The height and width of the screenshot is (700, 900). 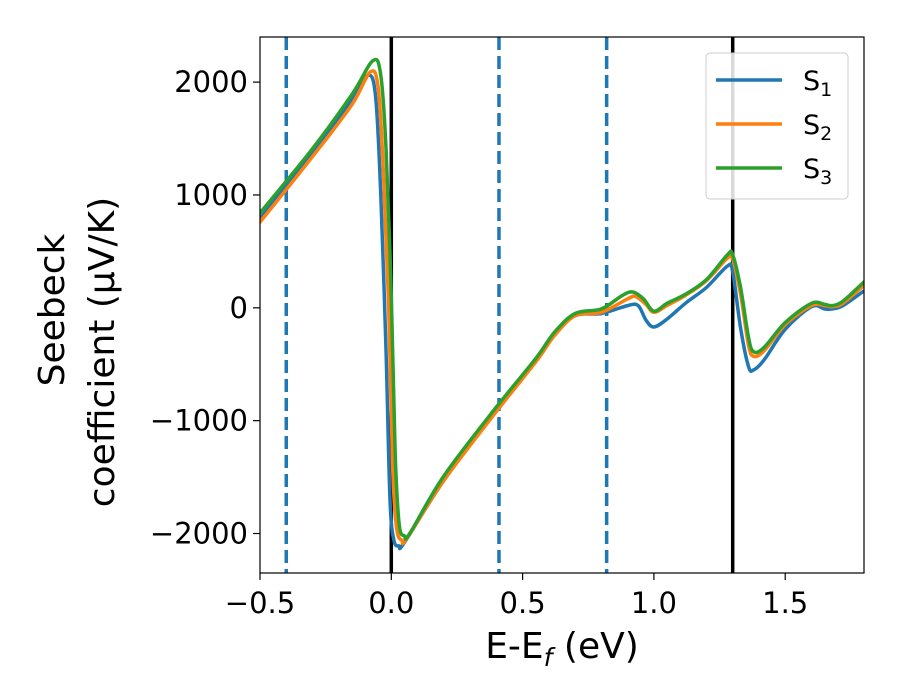 What do you see at coordinates (205, 308) in the screenshot?
I see `y-axis: −2000 −1000 0 1000 2000` at bounding box center [205, 308].